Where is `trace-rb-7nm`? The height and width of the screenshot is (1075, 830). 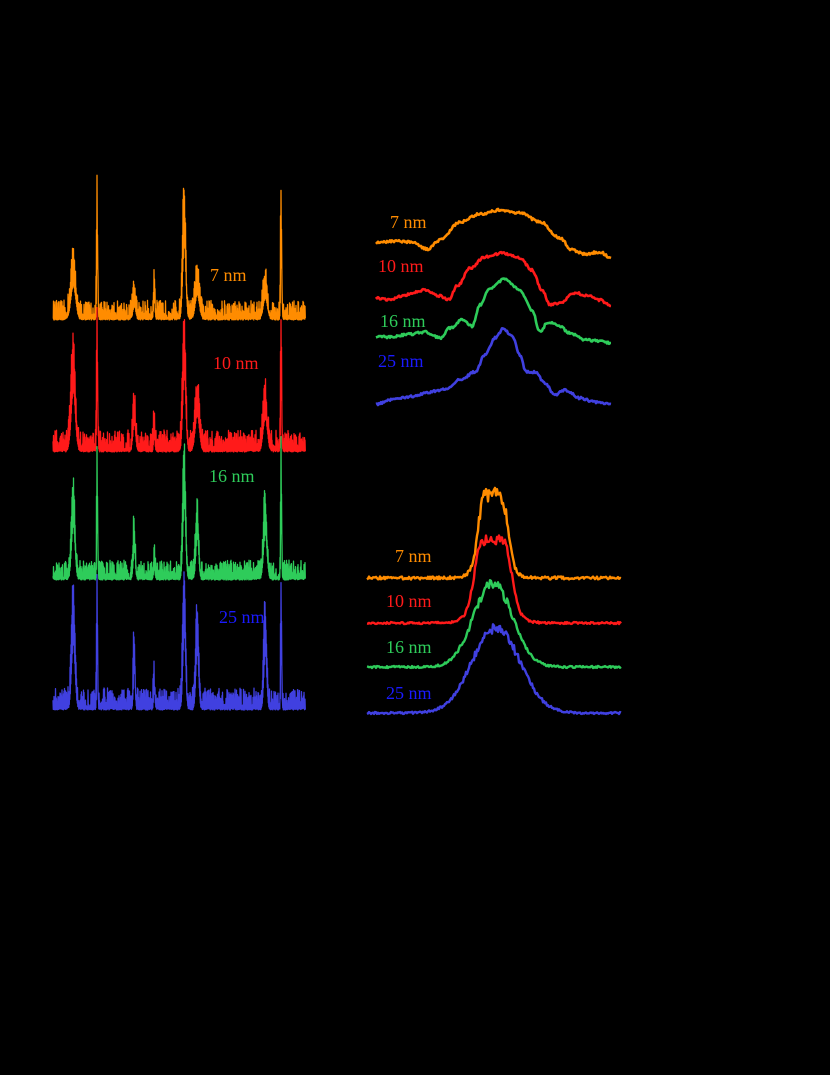 trace-rb-7nm is located at coordinates (494, 533).